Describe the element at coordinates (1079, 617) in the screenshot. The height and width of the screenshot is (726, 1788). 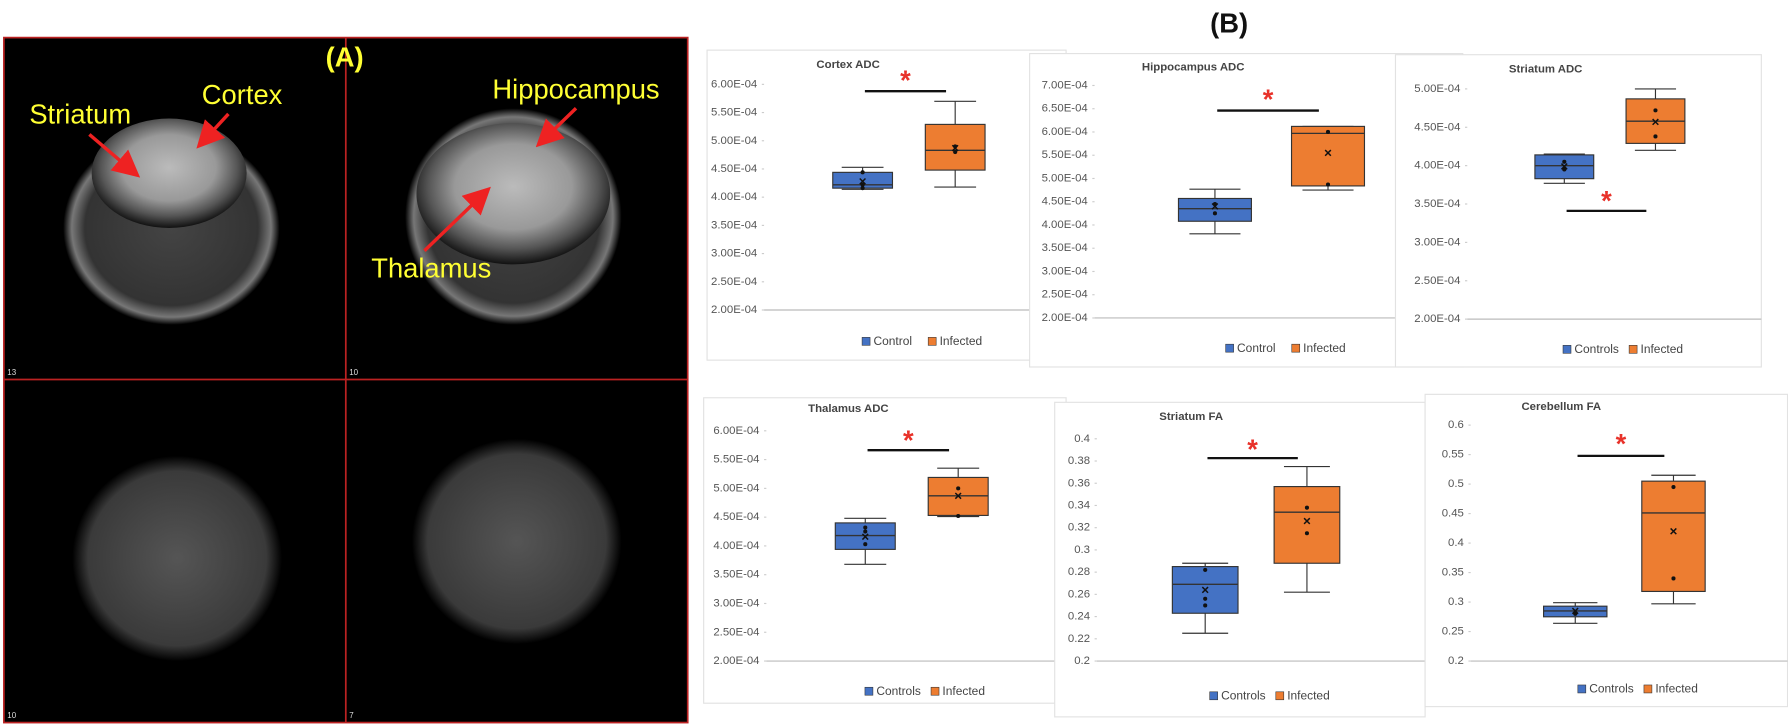
I see `y-tick-label: 0.24` at that location.